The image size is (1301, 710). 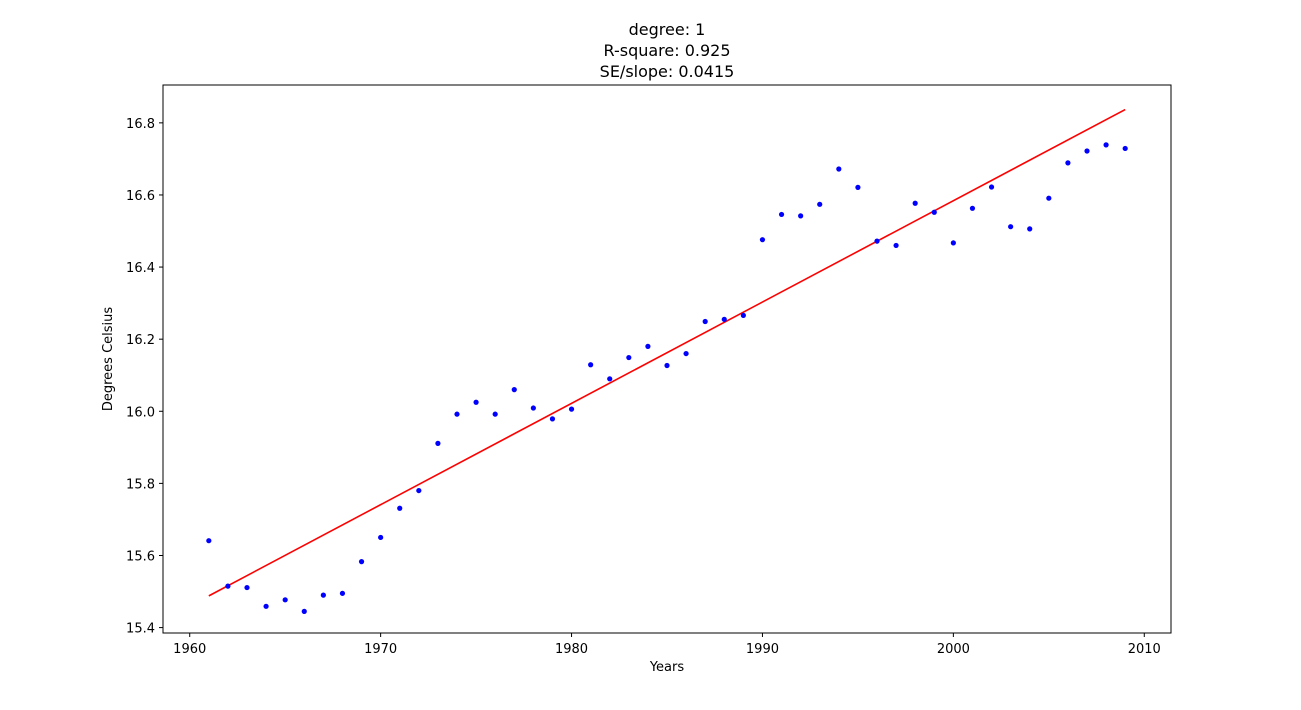 I want to click on x-axis-label: Years, so click(x=667, y=667).